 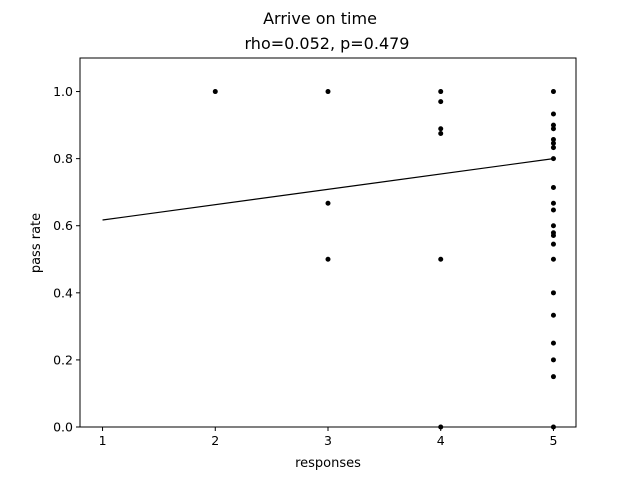 What do you see at coordinates (328, 463) in the screenshot?
I see `x-axis-label: responses` at bounding box center [328, 463].